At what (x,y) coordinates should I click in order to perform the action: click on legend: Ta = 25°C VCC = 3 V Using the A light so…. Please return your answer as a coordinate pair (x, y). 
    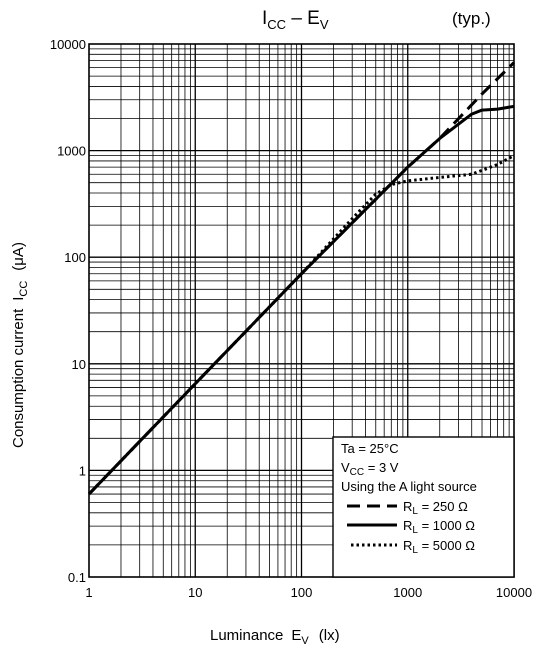
    Looking at the image, I should click on (423, 507).